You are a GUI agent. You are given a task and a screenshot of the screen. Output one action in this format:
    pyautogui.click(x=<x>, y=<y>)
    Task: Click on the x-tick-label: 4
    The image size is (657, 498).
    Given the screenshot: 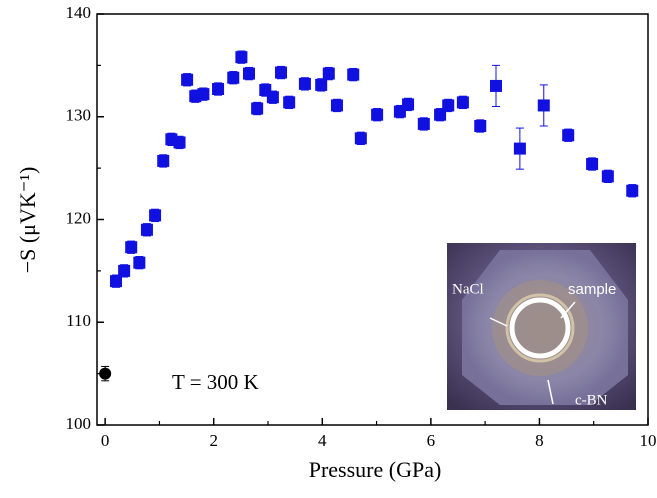 What is the action you would take?
    pyautogui.click(x=322, y=440)
    